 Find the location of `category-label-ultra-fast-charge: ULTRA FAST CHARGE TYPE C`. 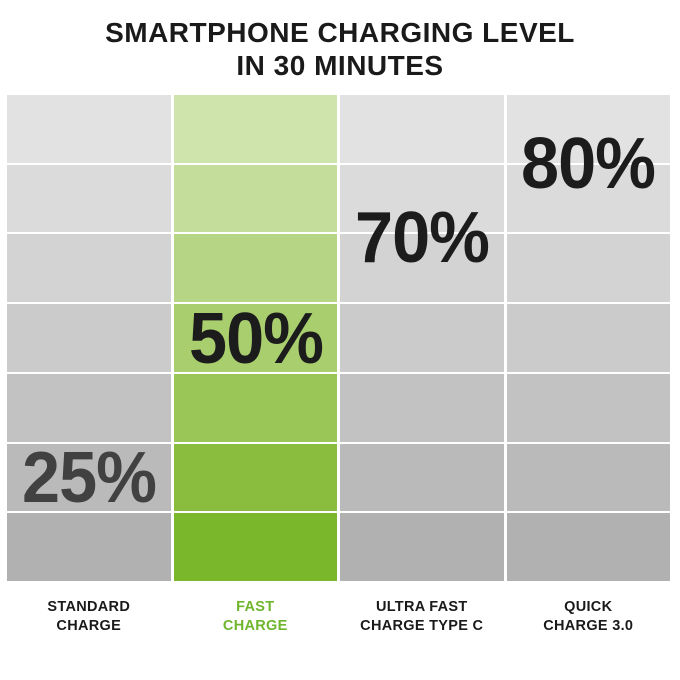

category-label-ultra-fast-charge: ULTRA FAST CHARGE TYPE C is located at coordinates (422, 608).